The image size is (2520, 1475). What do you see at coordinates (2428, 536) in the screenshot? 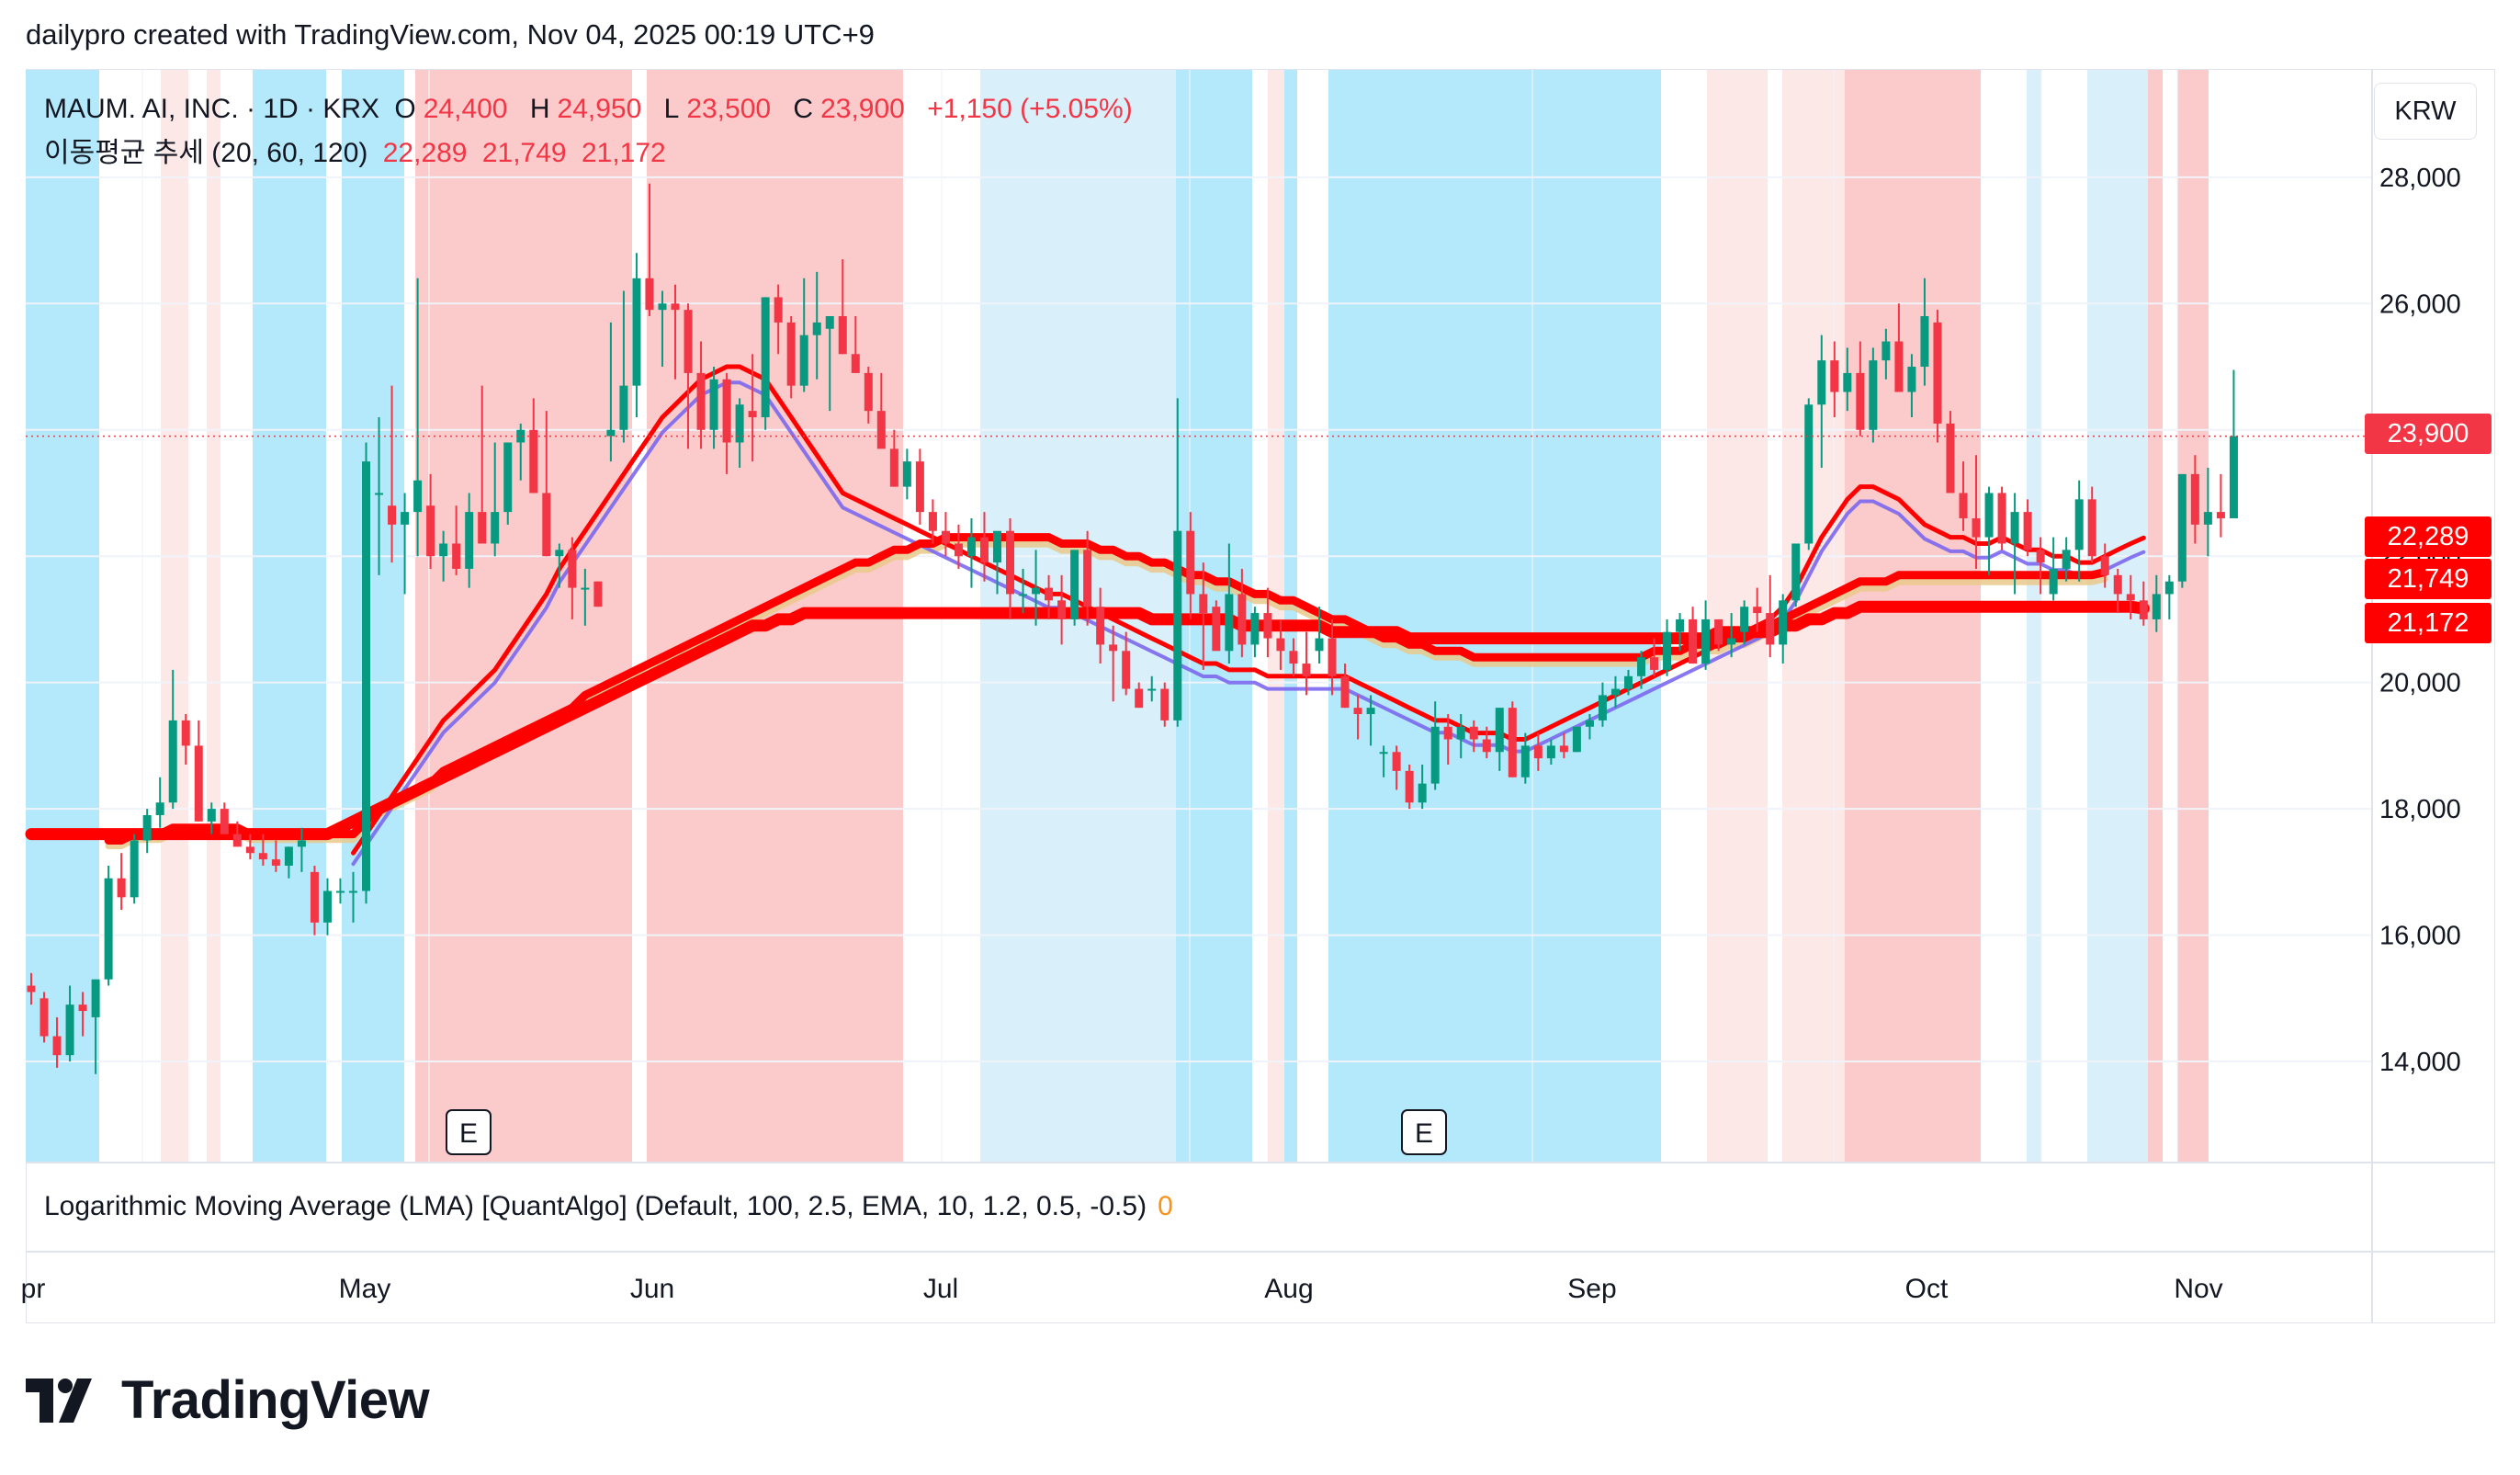
I see `ma20-price-tag: 22,289` at bounding box center [2428, 536].